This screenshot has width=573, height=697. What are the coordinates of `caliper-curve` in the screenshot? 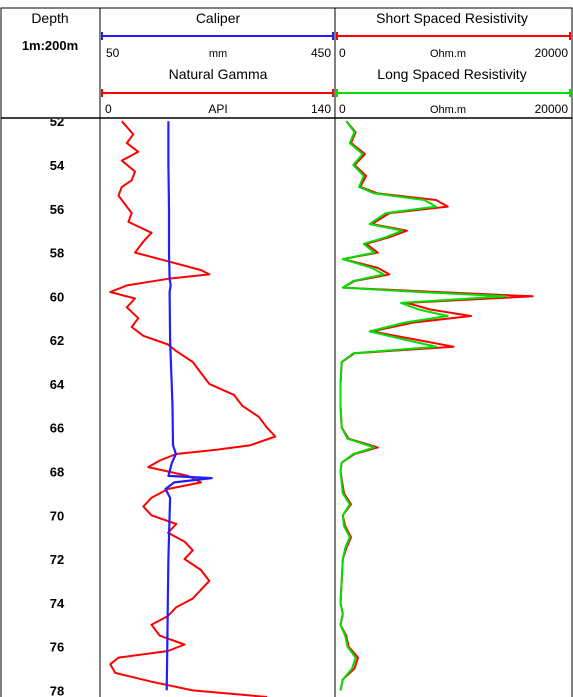 It's located at (188, 406).